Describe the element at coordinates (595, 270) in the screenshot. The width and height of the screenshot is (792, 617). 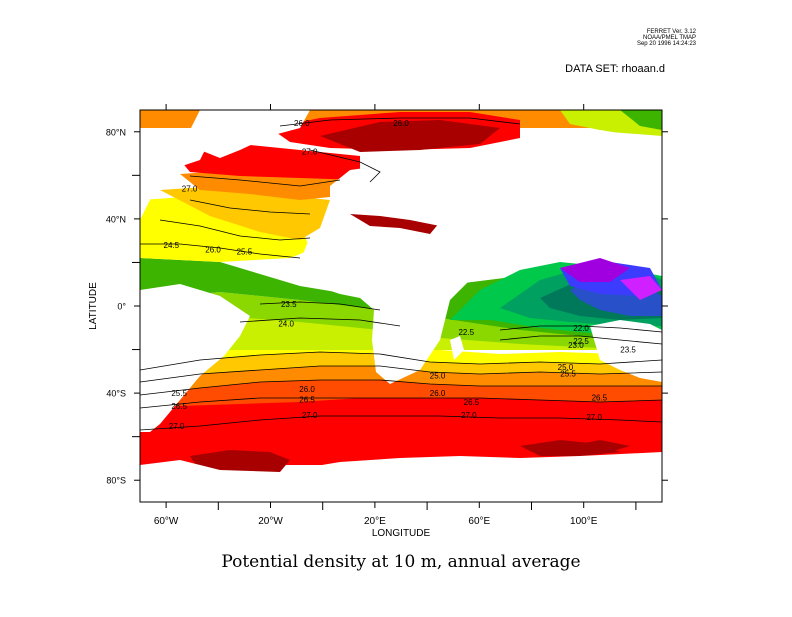
I see `band-indonesia-purple` at that location.